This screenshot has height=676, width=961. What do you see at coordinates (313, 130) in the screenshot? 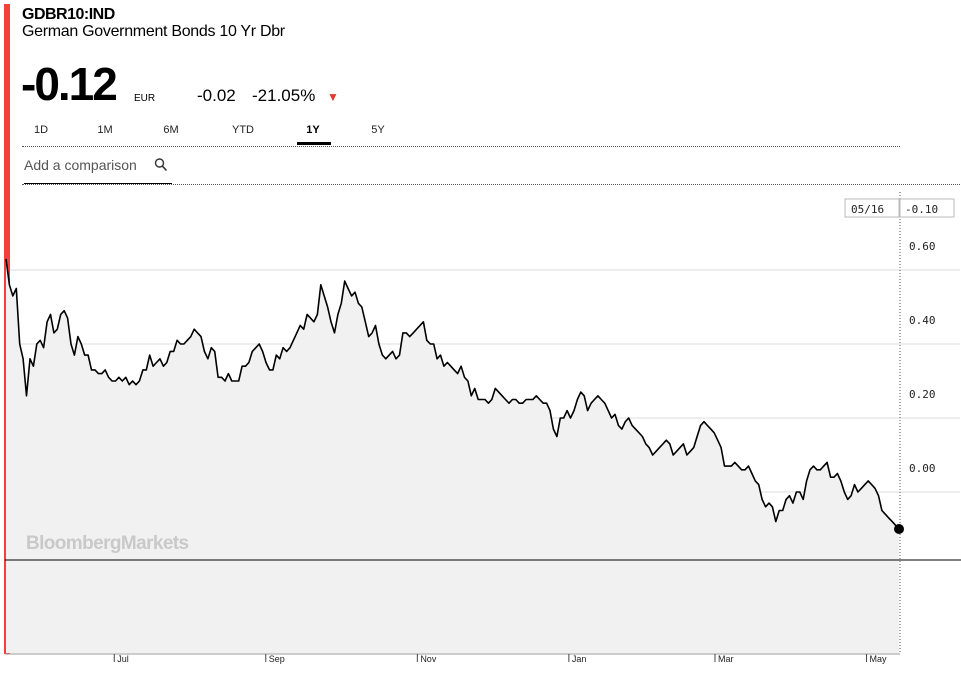
I see `tab-1y: 1Y` at bounding box center [313, 130].